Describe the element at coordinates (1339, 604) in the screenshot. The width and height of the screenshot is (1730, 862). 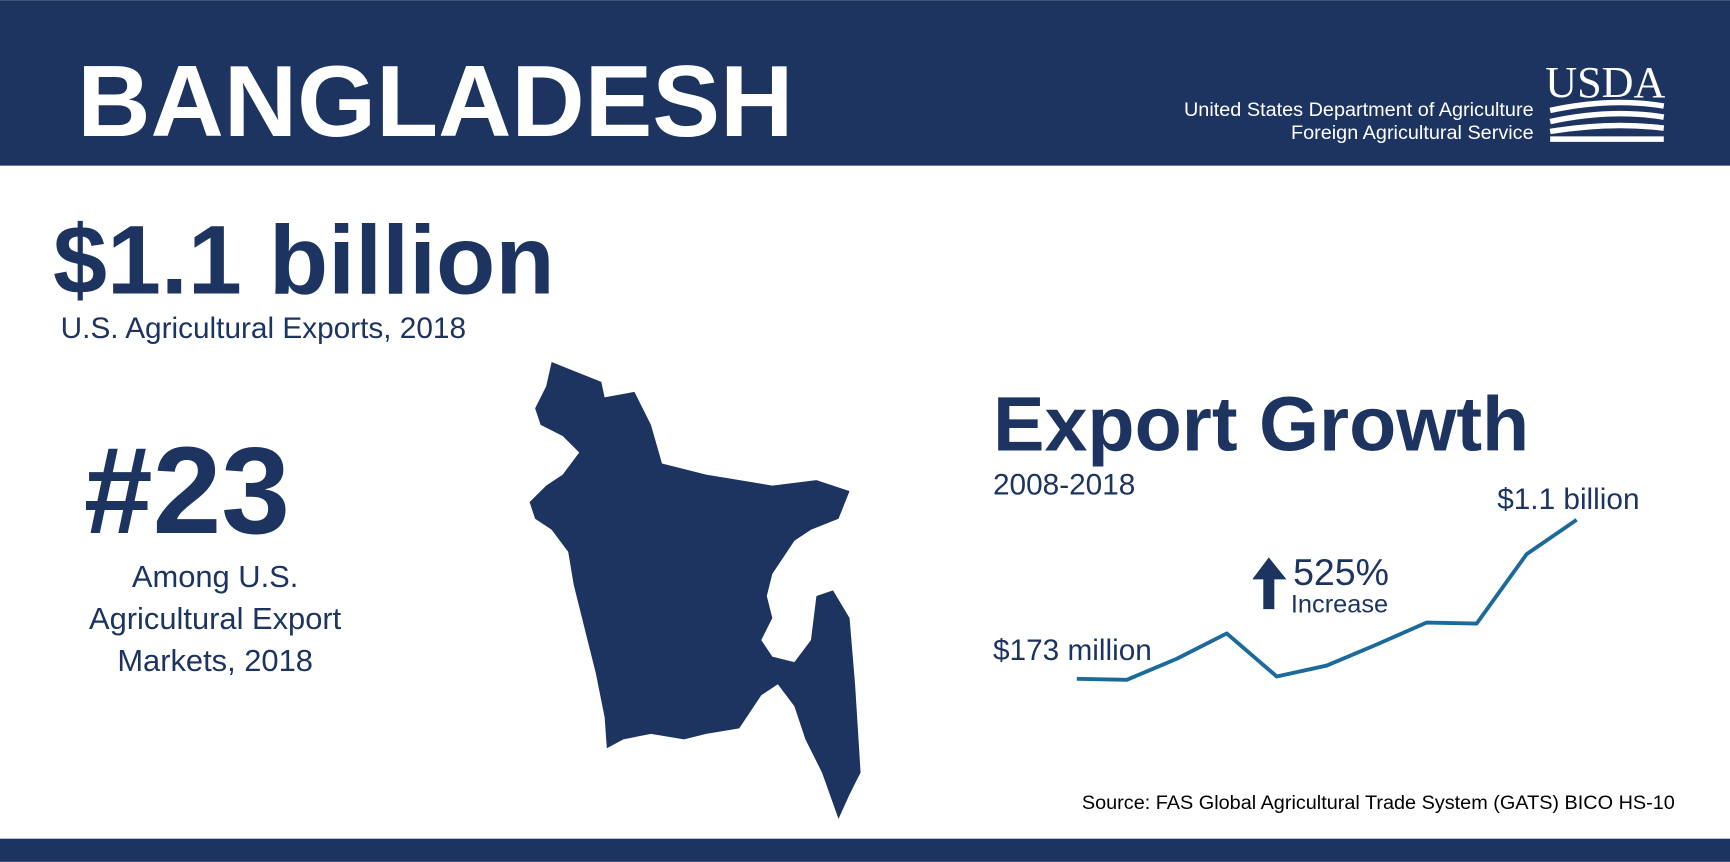
I see `growth-label: Increase` at that location.